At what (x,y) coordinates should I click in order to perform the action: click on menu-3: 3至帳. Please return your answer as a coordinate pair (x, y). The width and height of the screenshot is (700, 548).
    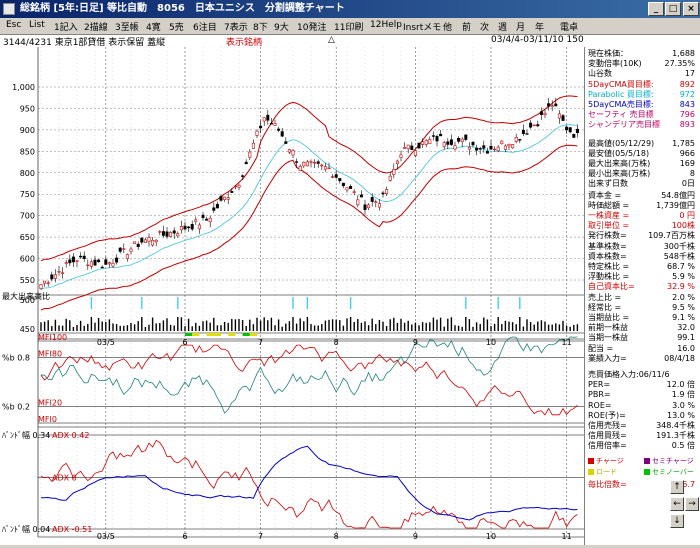
    Looking at the image, I should click on (127, 28).